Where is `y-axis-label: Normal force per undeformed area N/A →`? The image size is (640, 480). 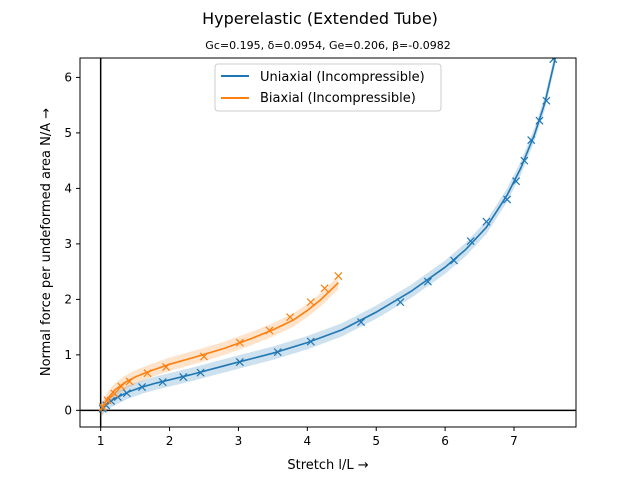 y-axis-label: Normal force per undeformed area N/A → is located at coordinates (46, 242).